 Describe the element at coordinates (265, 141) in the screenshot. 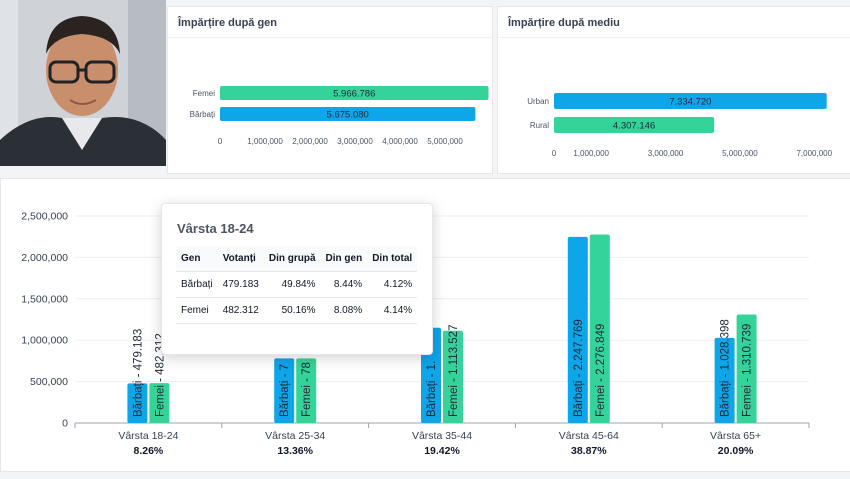

I see `gender-tick-label: 1,000,000` at that location.